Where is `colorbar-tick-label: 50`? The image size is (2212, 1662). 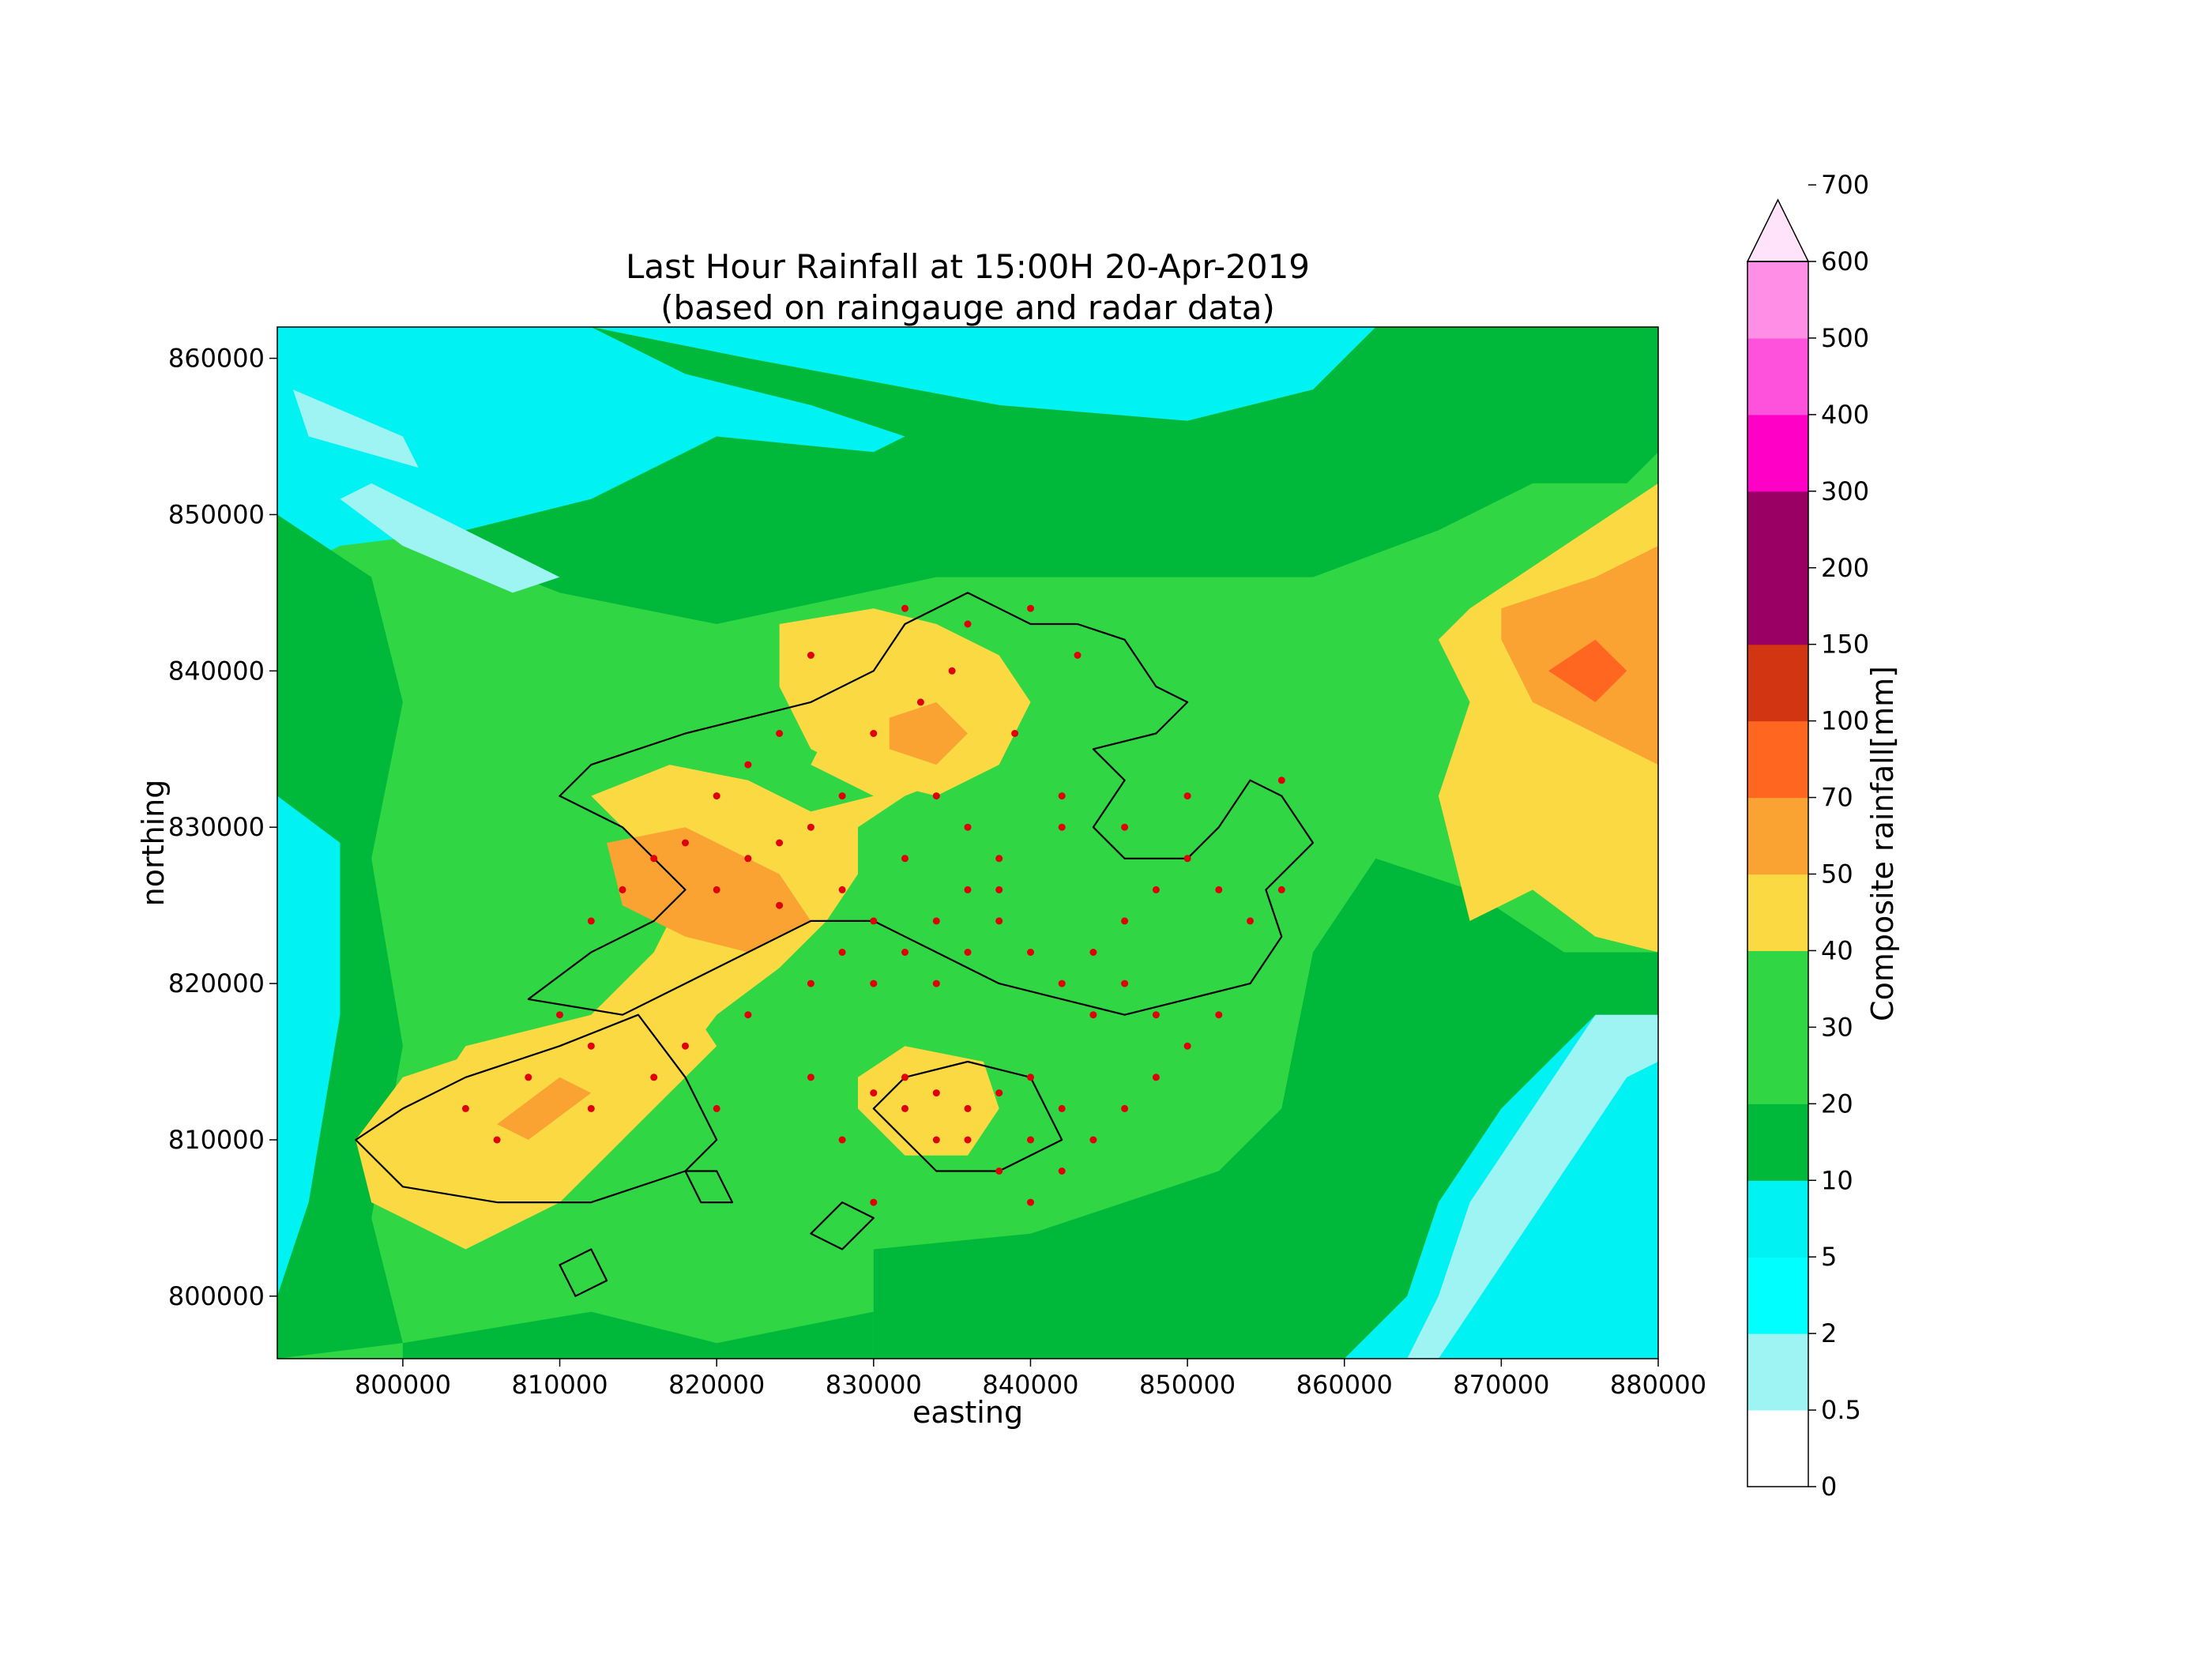 colorbar-tick-label: 50 is located at coordinates (1837, 874).